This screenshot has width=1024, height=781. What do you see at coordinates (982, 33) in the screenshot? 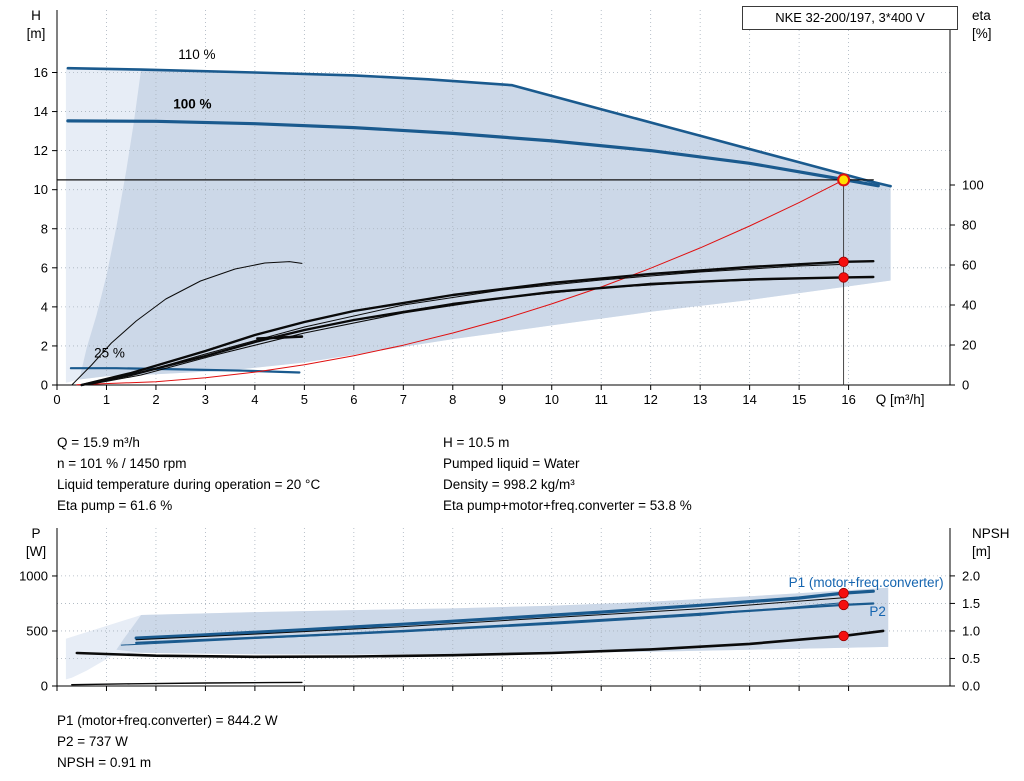
I see `y-right-axis-title: [%]` at bounding box center [982, 33].